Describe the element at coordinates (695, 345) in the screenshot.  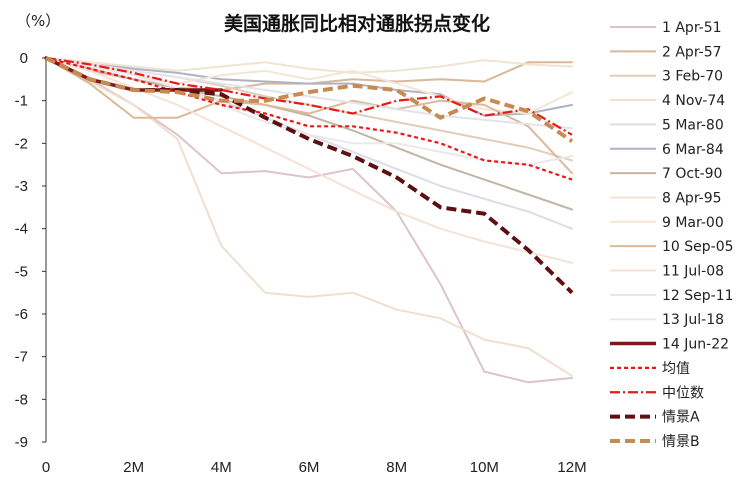
I see `legend-label: 14 Jun-22` at that location.